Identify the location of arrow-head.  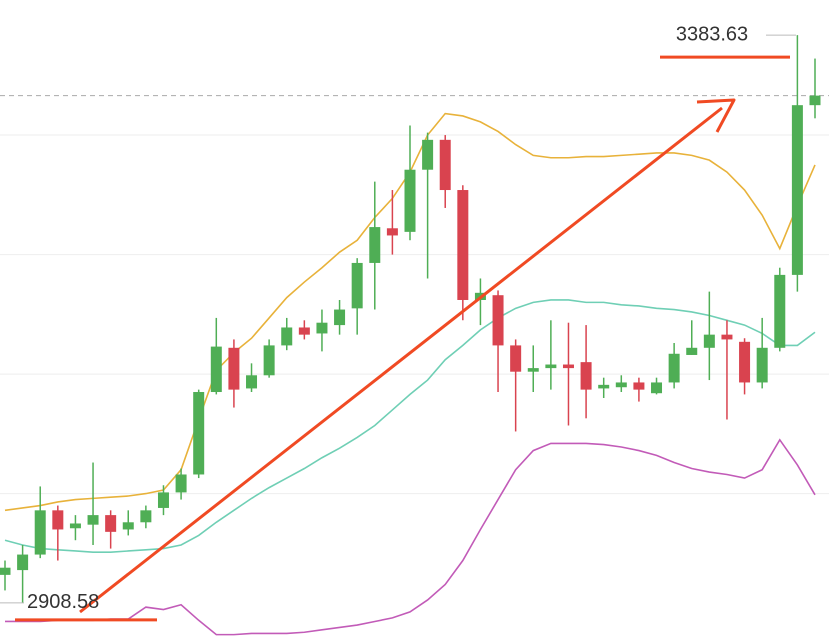
(716, 115).